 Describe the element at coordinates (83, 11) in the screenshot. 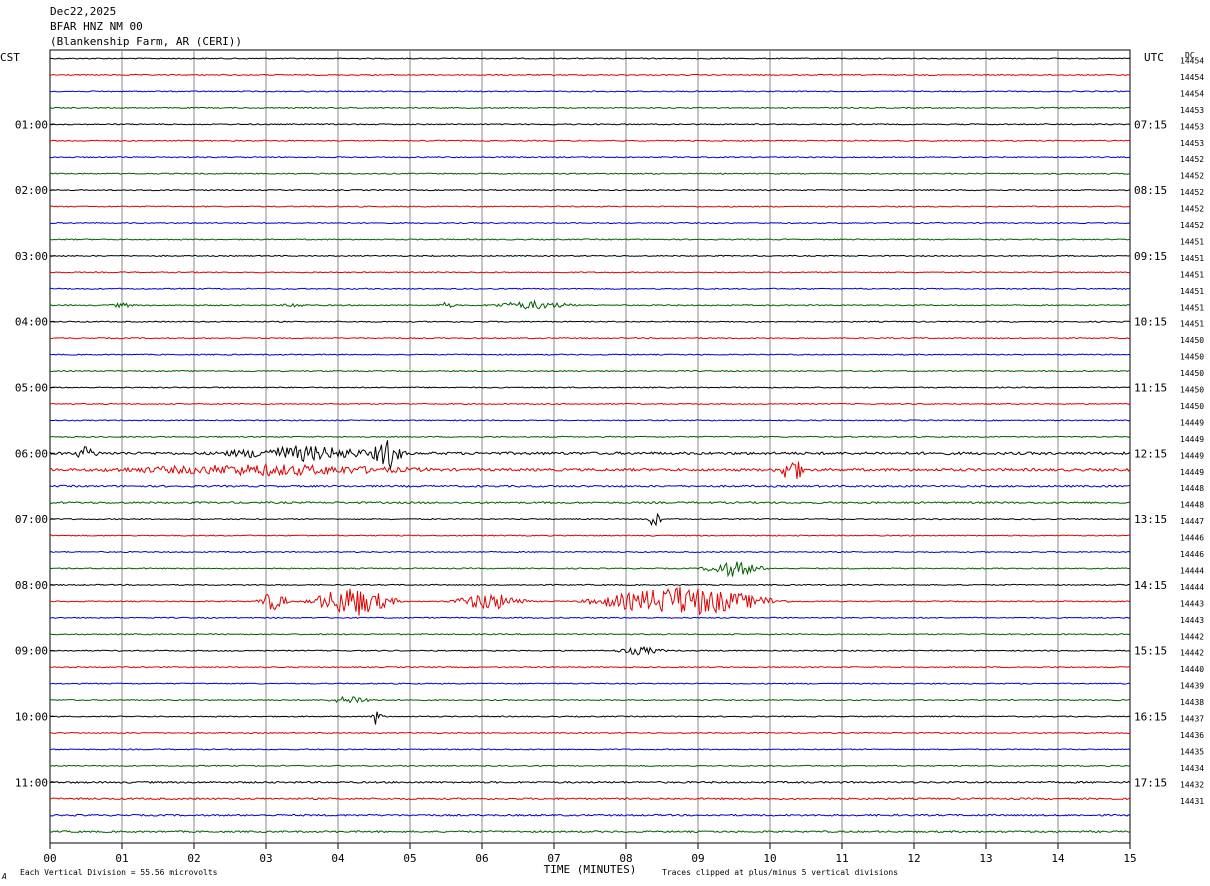

I see `header-date: Dec22,2025` at that location.